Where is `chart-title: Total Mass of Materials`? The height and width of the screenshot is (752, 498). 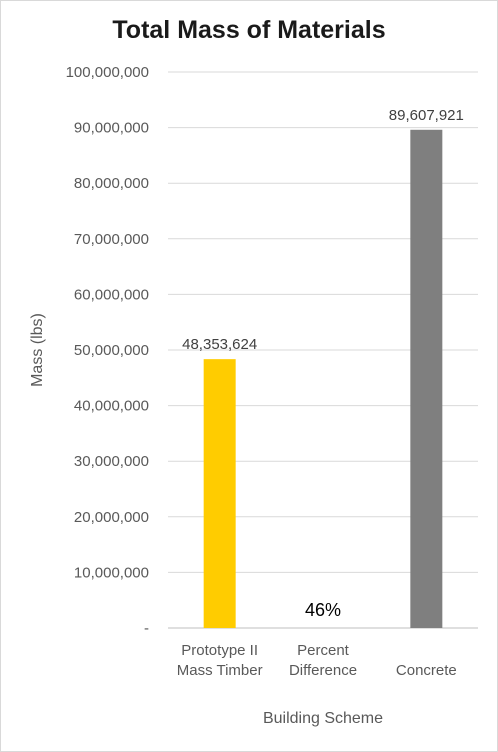
chart-title: Total Mass of Materials is located at coordinates (249, 30).